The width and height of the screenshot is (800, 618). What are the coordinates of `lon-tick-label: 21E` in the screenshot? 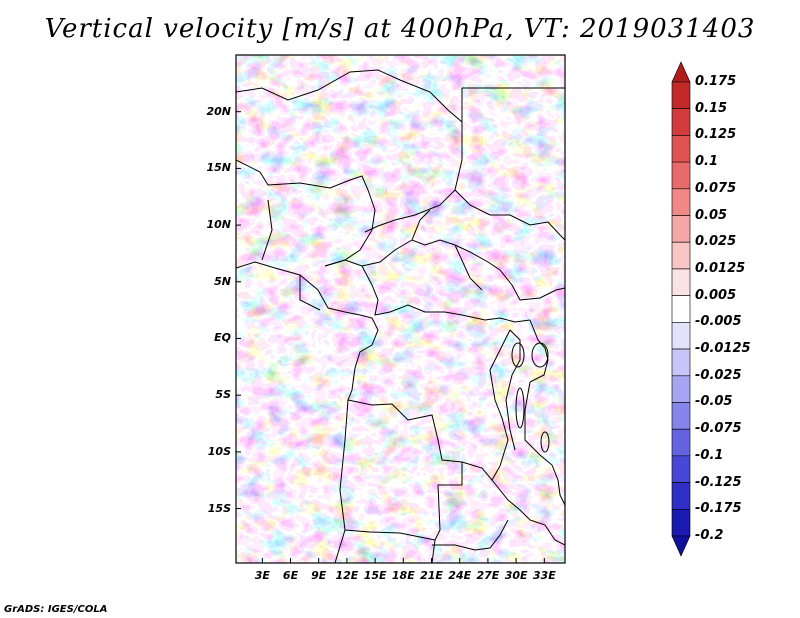 It's located at (431, 575).